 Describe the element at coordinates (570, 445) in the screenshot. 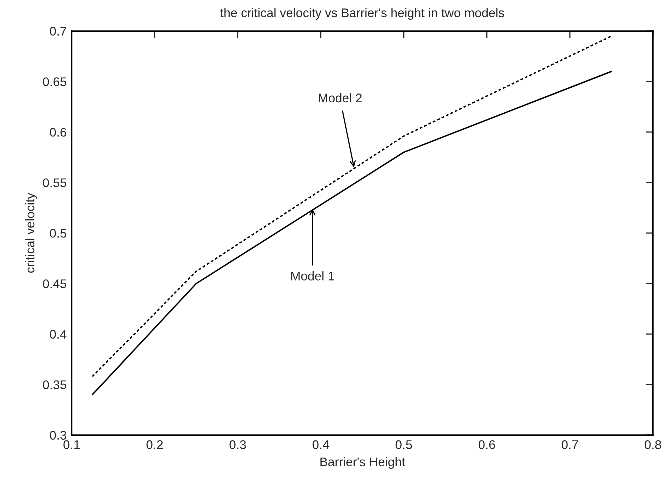

I see `x-tick-label: 0.7` at that location.